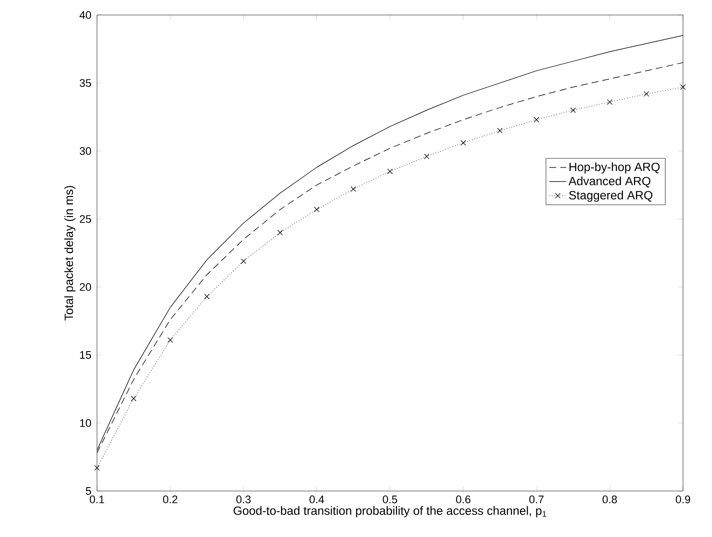 Image resolution: width=712 pixels, height=537 pixels. I want to click on x-tick-label: 0.5, so click(390, 500).